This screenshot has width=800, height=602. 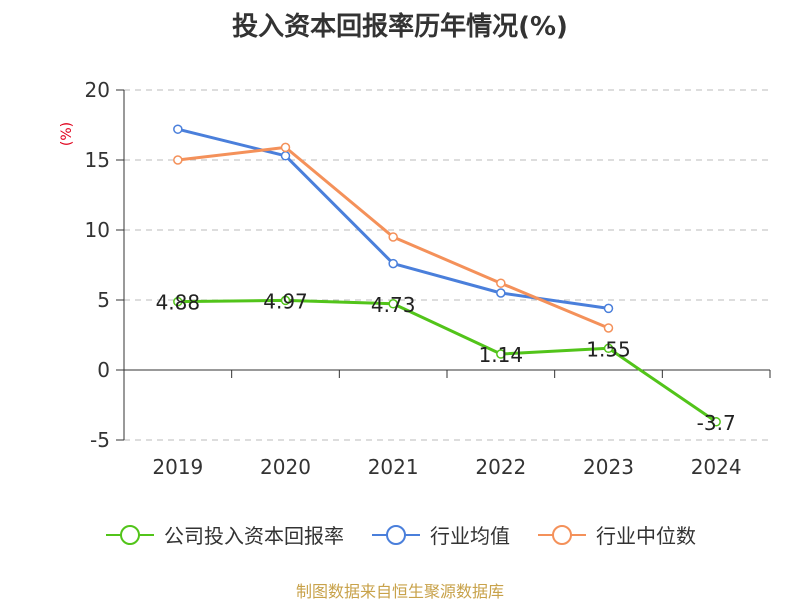 What do you see at coordinates (285, 147) in the screenshot?
I see `data-point-s2-2020` at bounding box center [285, 147].